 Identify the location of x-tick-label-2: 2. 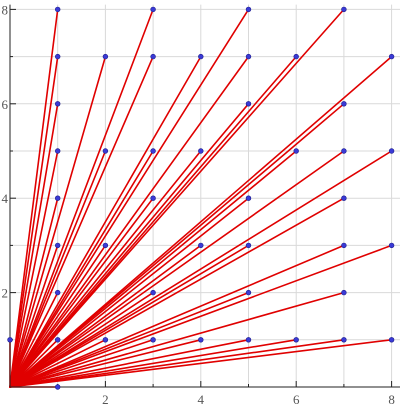
(105, 399).